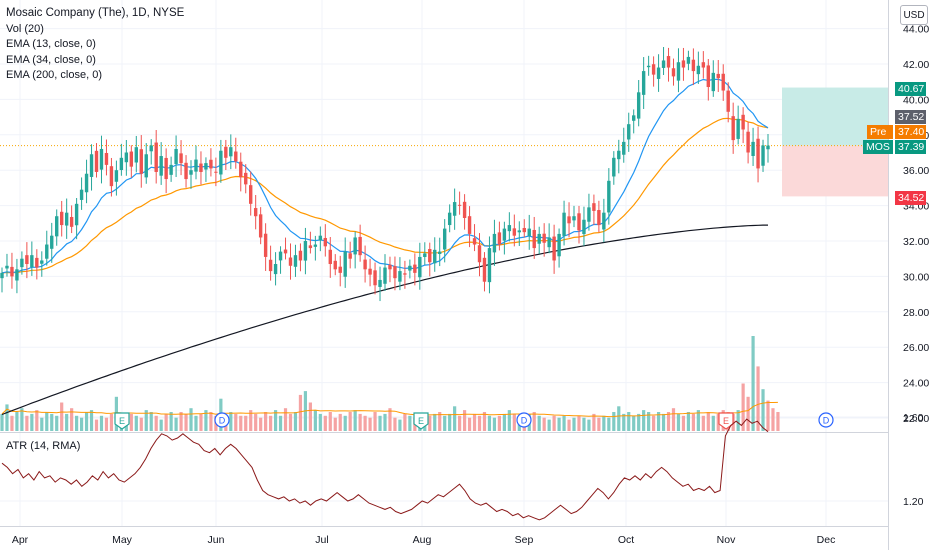 Image resolution: width=932 pixels, height=550 pixels. I want to click on price-tick-label: 26.00, so click(916, 348).